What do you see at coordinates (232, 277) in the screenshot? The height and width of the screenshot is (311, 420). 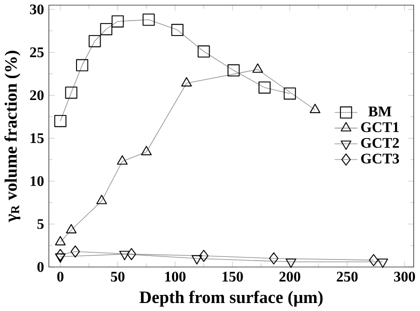 I see `x-tick-label: 150` at bounding box center [232, 277].